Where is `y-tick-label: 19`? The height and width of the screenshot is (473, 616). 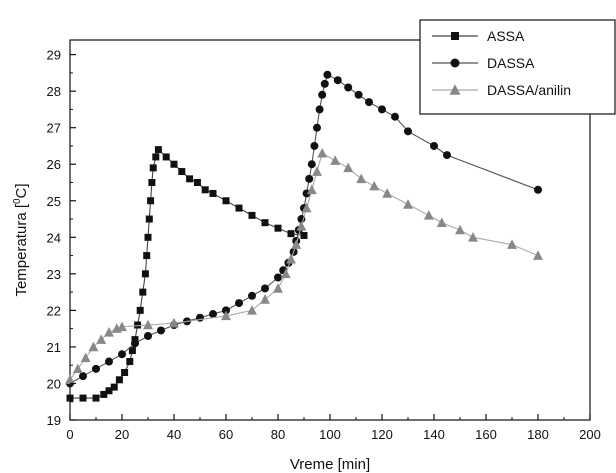 y-tick-label: 19 is located at coordinates (54, 420).